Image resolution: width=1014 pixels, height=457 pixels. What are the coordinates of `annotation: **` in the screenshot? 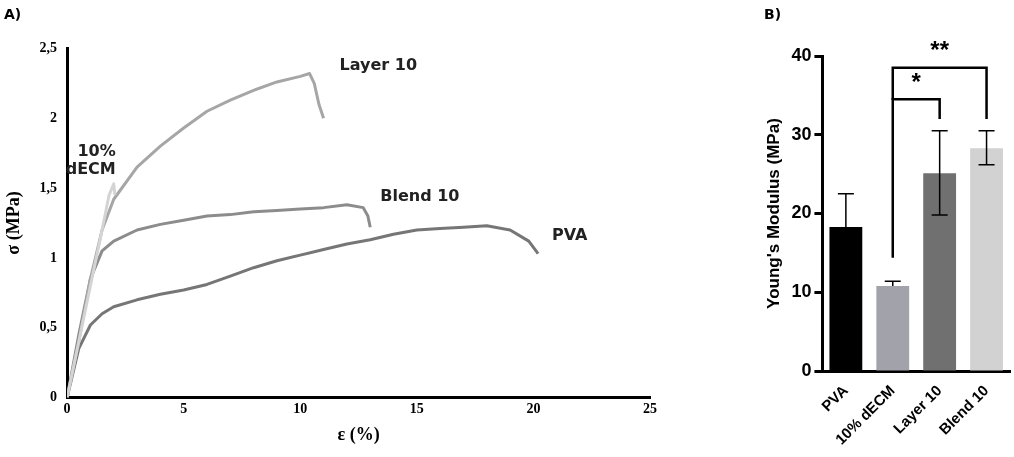 It's located at (940, 50).